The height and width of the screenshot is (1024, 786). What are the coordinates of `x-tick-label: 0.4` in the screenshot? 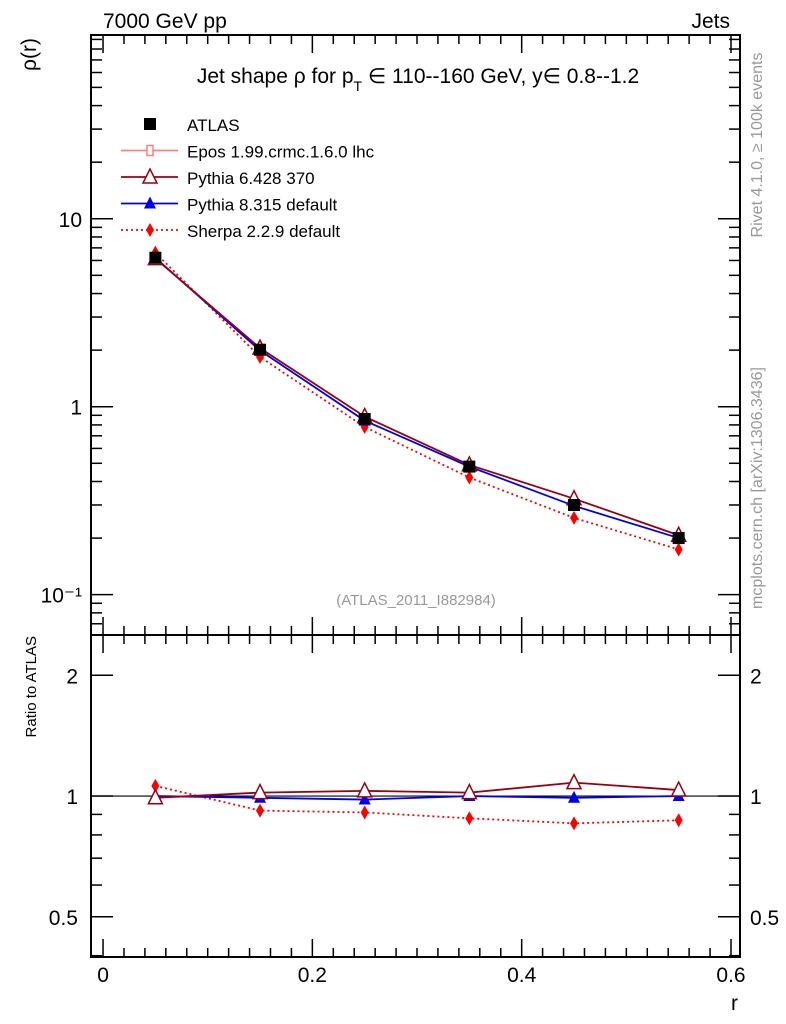 It's located at (522, 975).